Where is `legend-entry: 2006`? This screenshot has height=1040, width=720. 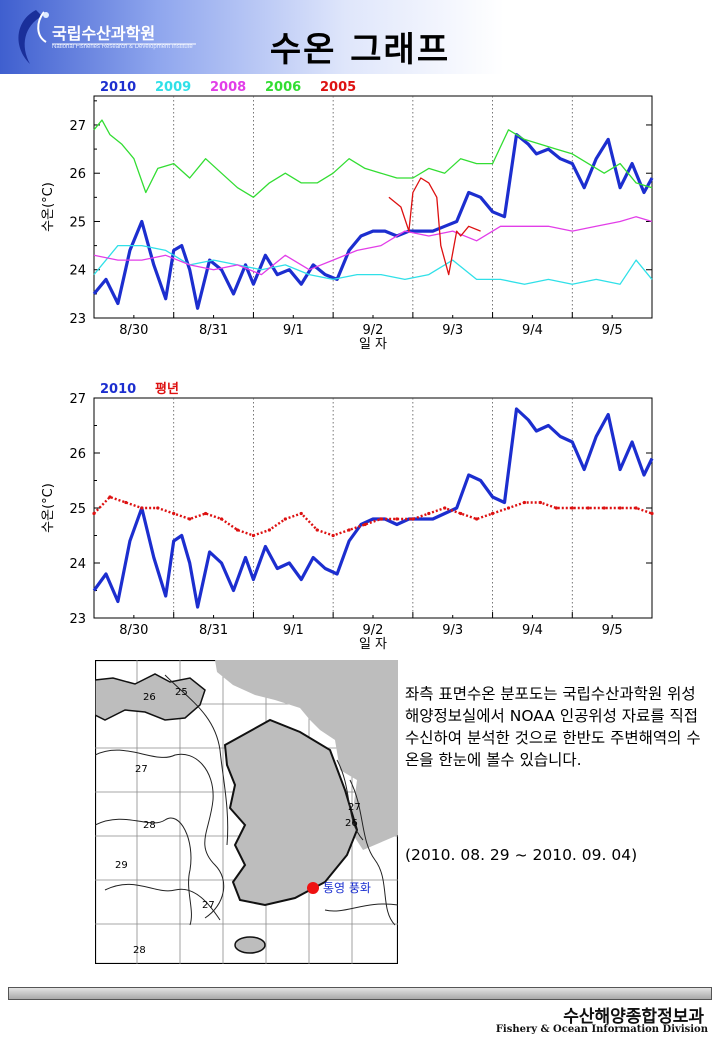 legend-entry: 2006 is located at coordinates (283, 87).